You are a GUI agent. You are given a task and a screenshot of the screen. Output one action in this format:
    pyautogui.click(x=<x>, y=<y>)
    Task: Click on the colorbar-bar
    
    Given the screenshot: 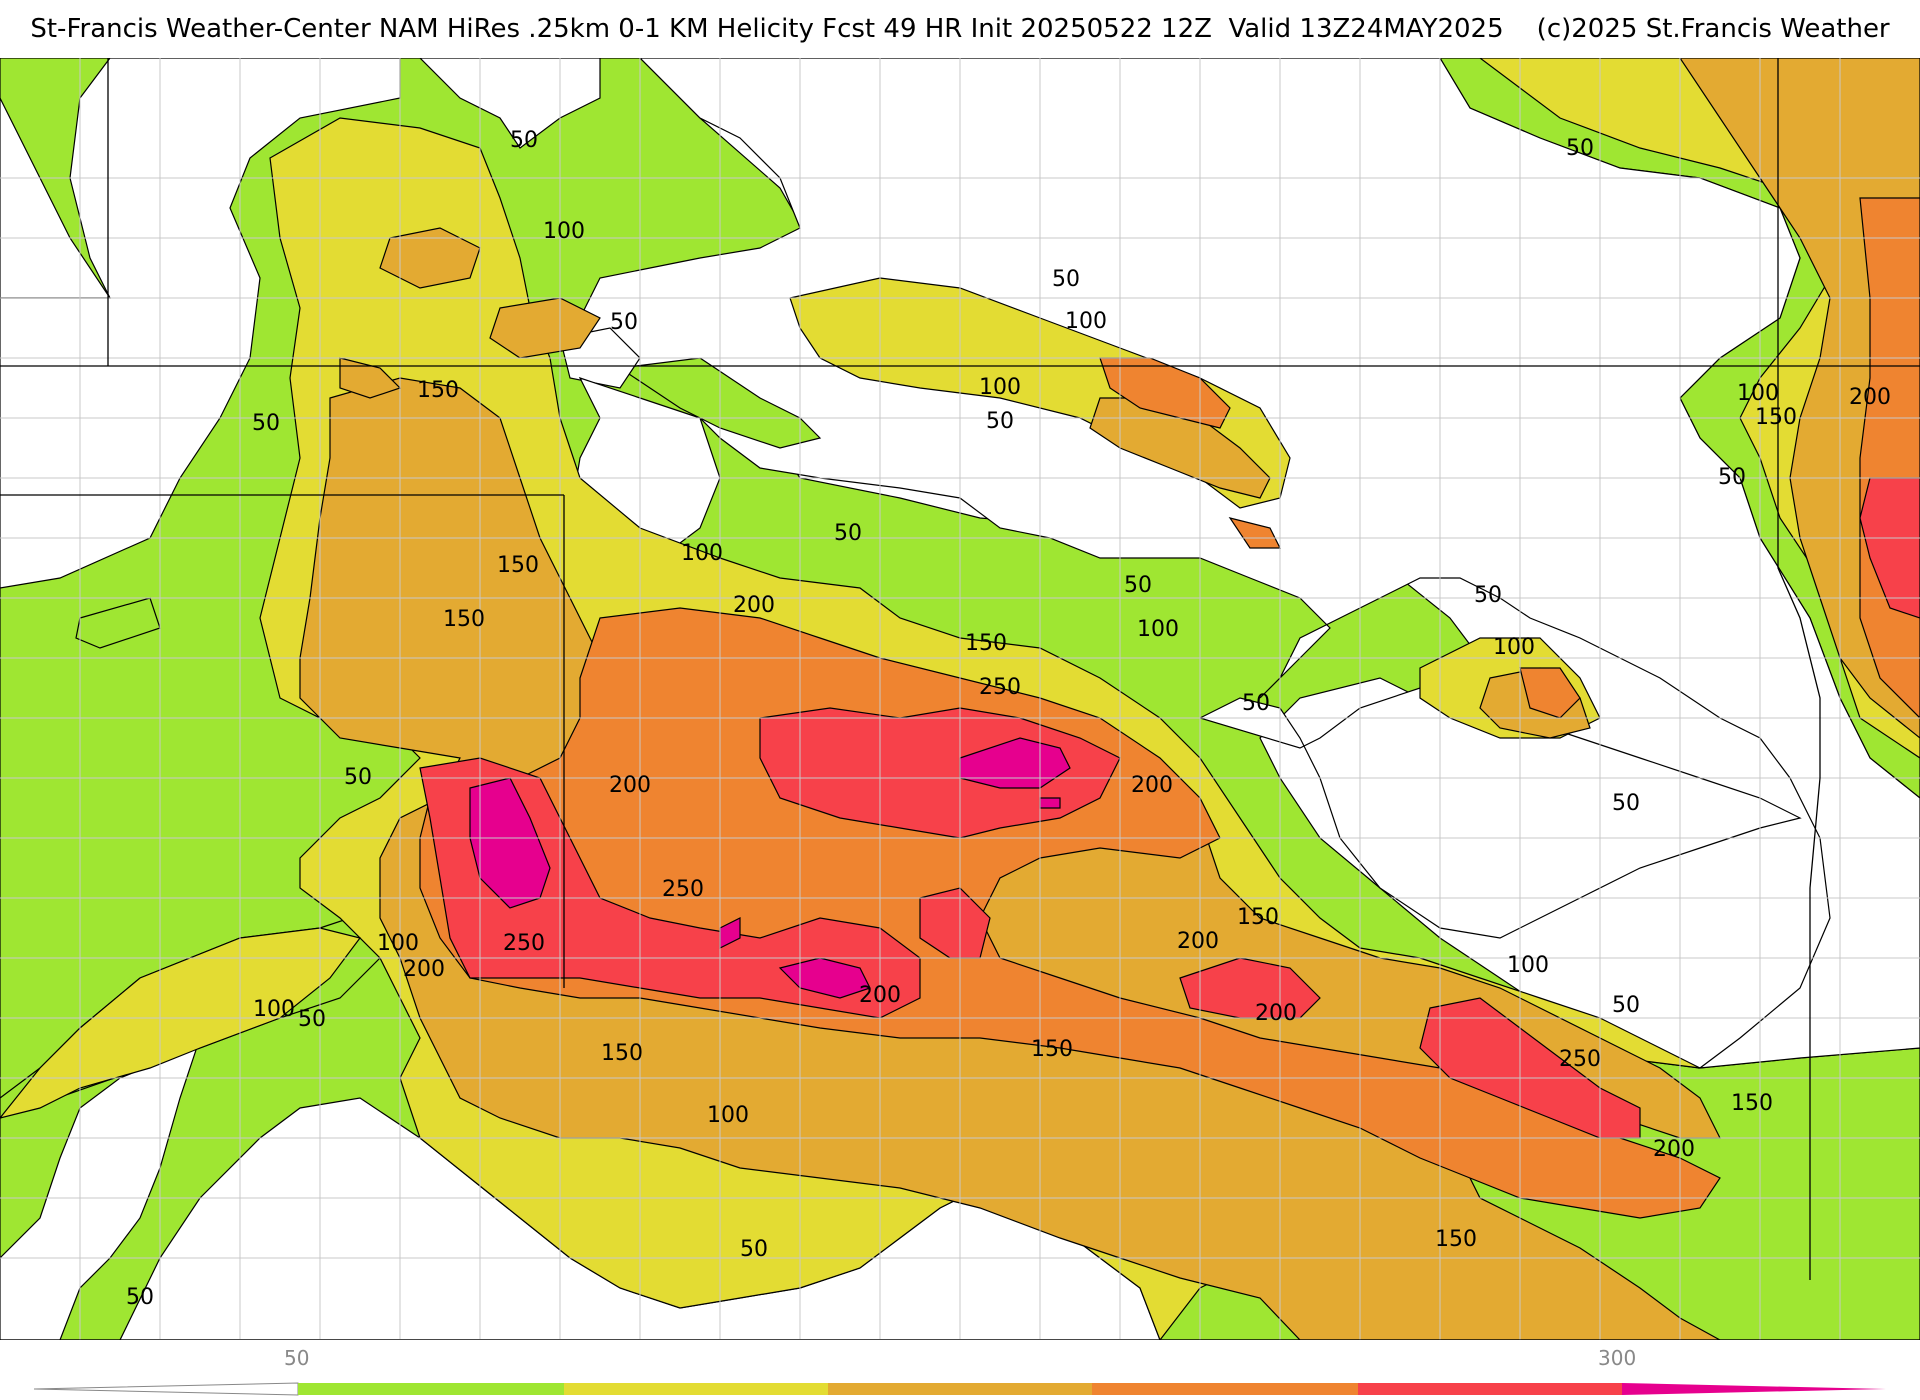 What is the action you would take?
    pyautogui.click(x=959, y=1389)
    